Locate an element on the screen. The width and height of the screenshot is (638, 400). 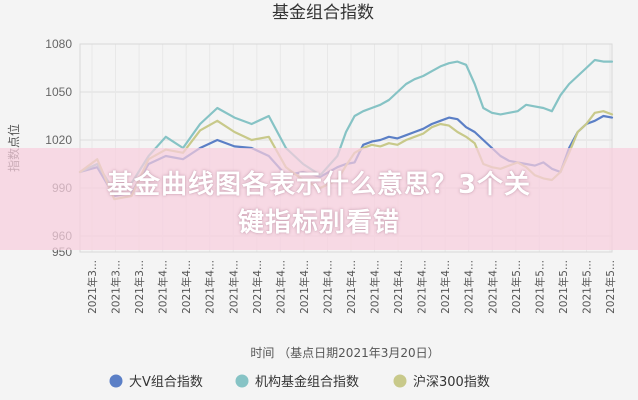
legend: 大V组合指数 机构基金组合指数 沪深300指数 is located at coordinates (299, 382).